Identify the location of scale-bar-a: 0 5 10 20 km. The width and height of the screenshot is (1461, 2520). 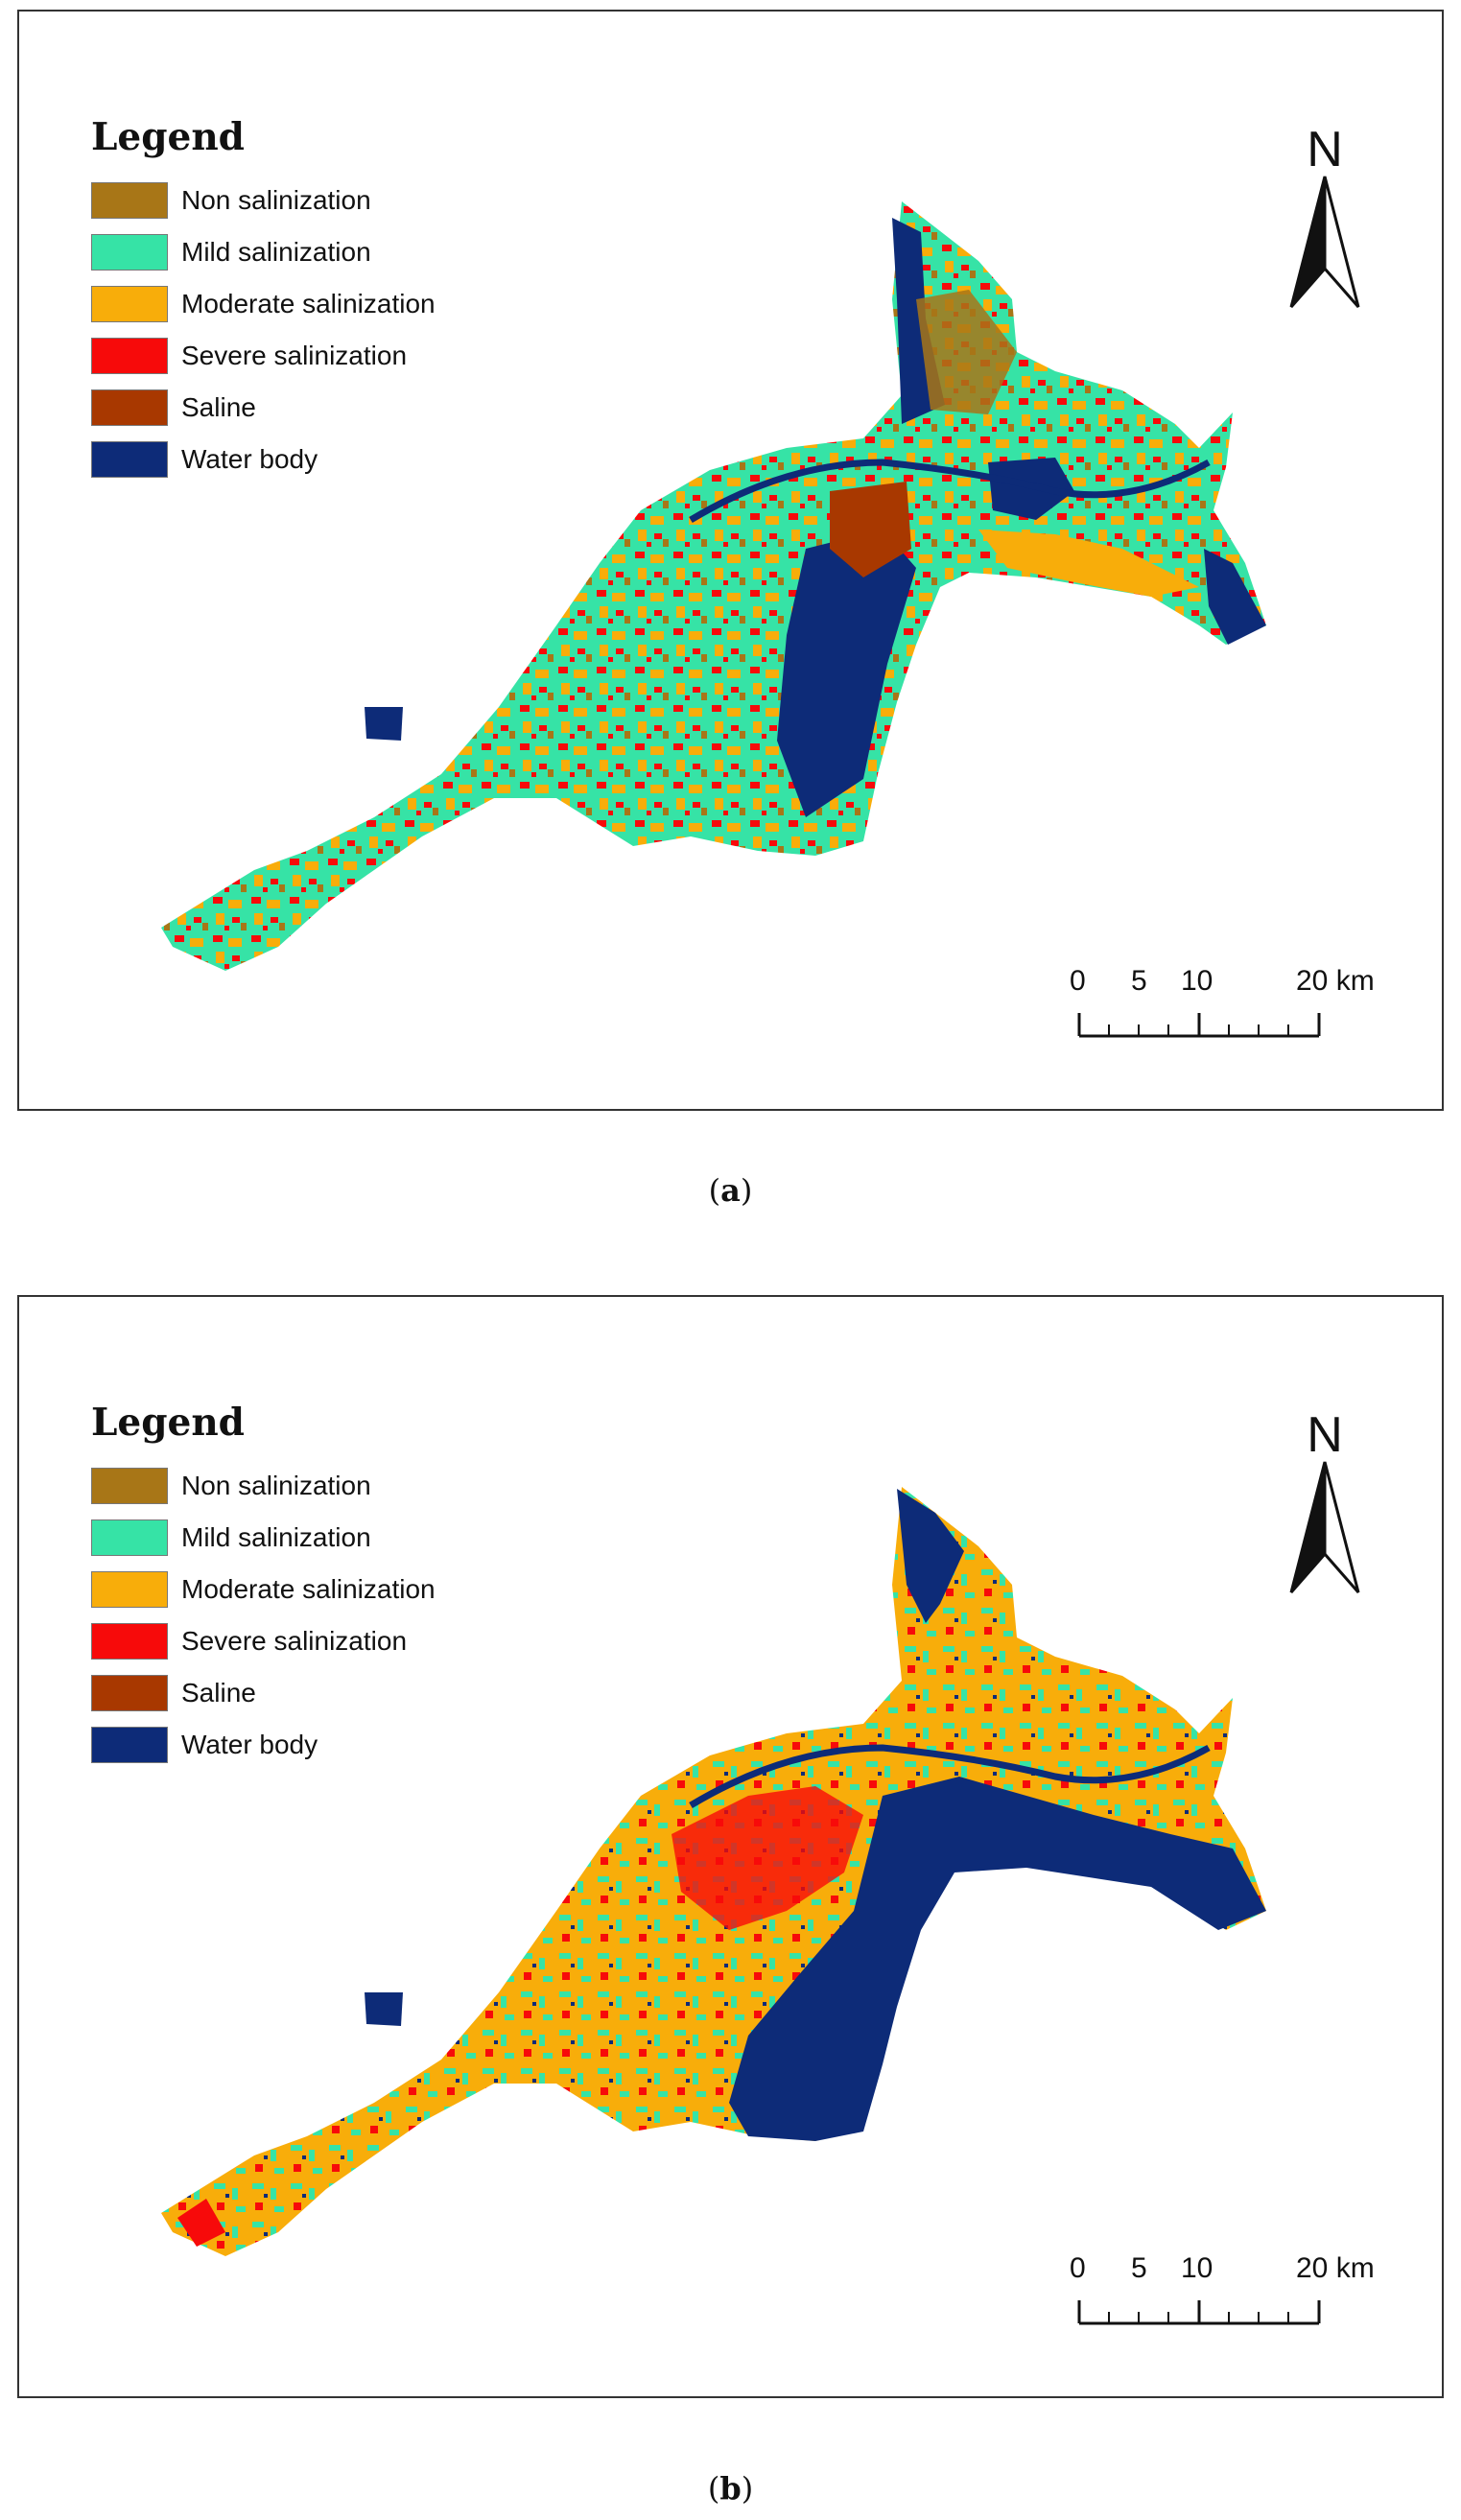
(1227, 1003).